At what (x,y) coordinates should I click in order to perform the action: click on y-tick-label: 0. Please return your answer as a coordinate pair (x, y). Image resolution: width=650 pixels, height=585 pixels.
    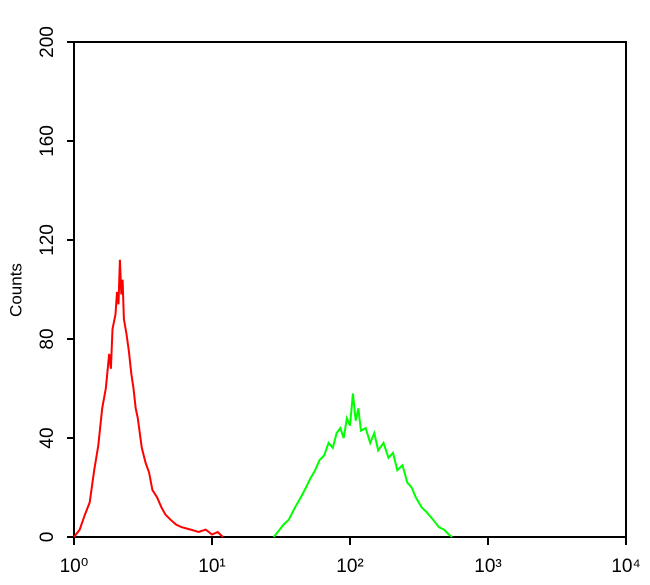
    Looking at the image, I should click on (47, 537).